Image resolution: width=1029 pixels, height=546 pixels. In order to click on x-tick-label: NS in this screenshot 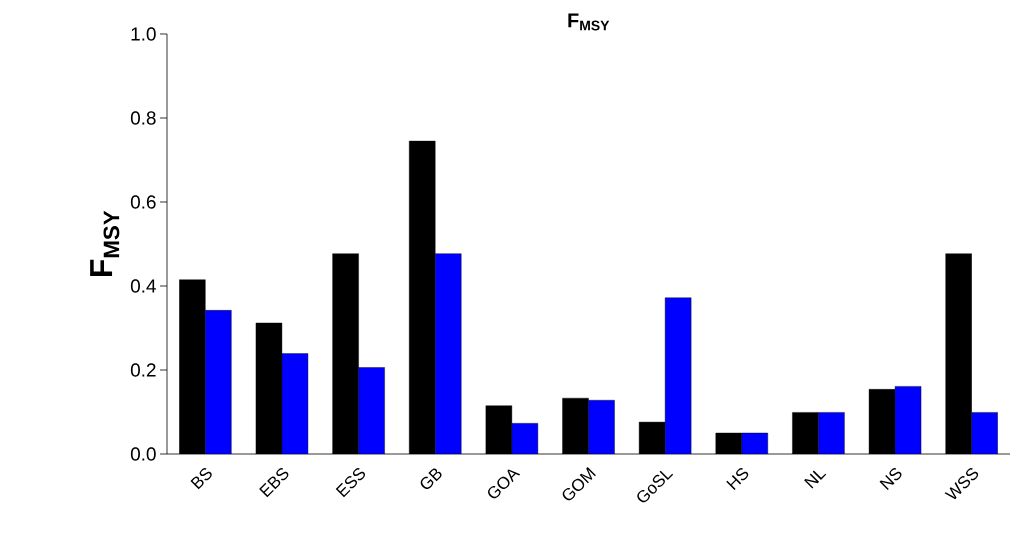, I will do `click(890, 479)`.